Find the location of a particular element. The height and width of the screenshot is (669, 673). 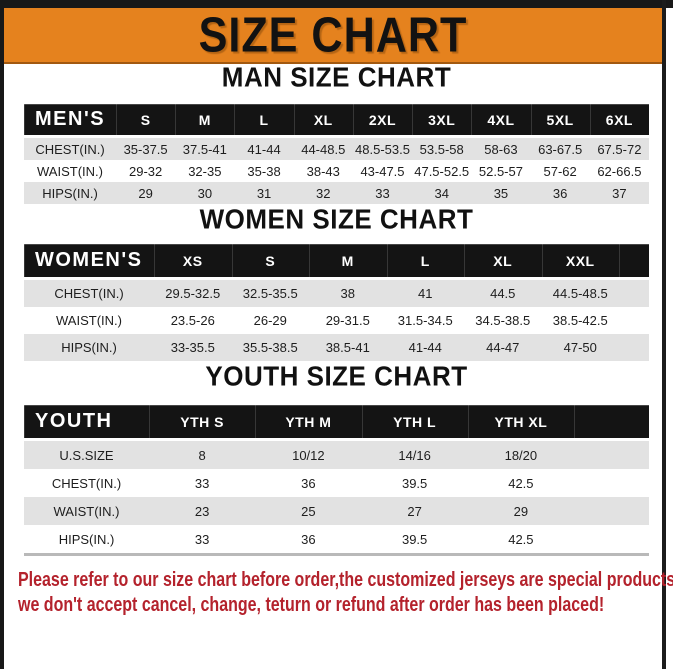

size-cell: 27 is located at coordinates (414, 511).